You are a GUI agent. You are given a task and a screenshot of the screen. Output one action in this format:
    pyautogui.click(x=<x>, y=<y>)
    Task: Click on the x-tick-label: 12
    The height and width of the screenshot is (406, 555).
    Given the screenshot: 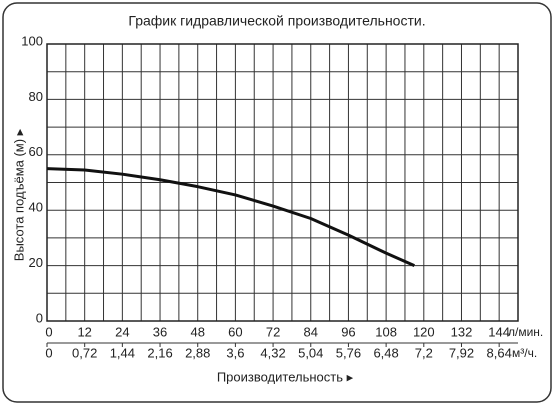 What is the action you would take?
    pyautogui.click(x=84, y=331)
    